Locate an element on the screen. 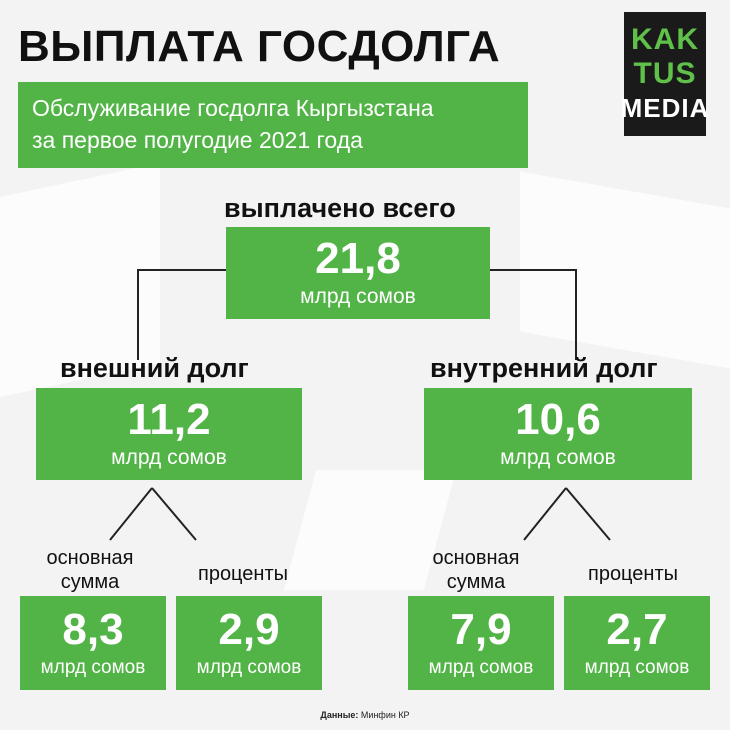 The width and height of the screenshot is (730, 730). external-debt-unit: млрд сомов is located at coordinates (169, 458).